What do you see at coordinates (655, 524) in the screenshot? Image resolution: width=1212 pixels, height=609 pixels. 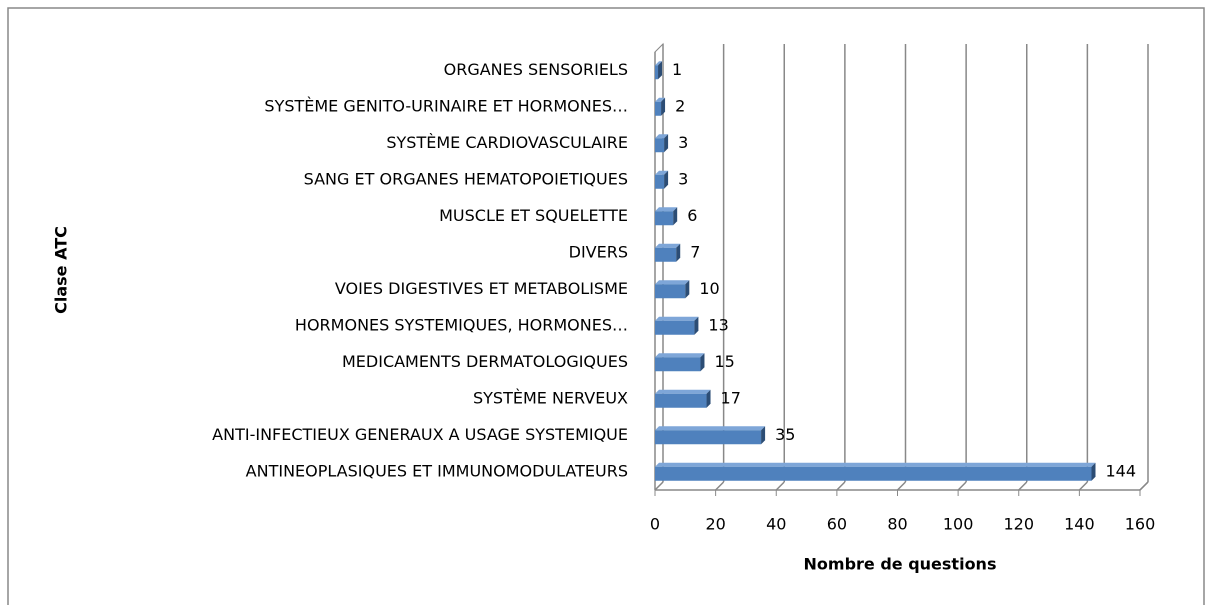 I see `x-tick-label: 0` at bounding box center [655, 524].